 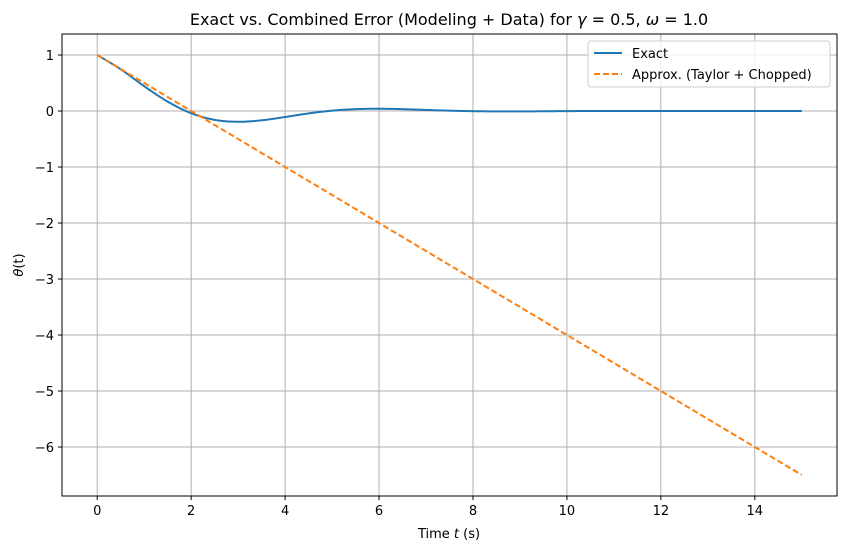 I want to click on x-tick-label: 6, so click(x=379, y=511).